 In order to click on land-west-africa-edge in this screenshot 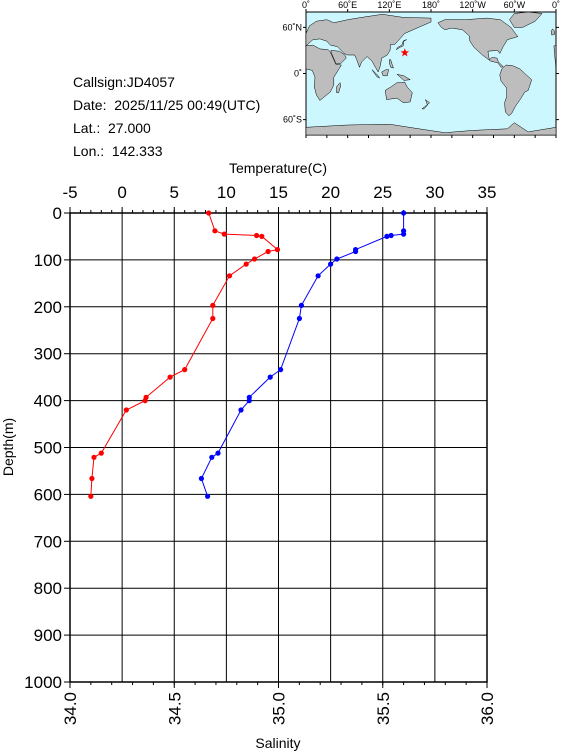, I will do `click(555, 57)`.